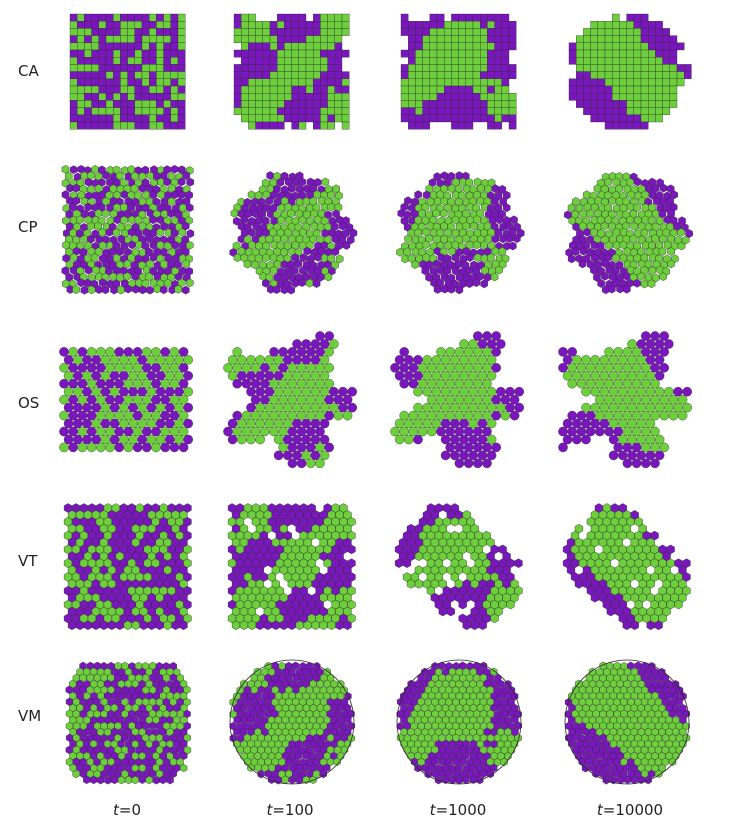 Image resolution: width=730 pixels, height=840 pixels. I want to click on panel-r2-c3, so click(625, 400).